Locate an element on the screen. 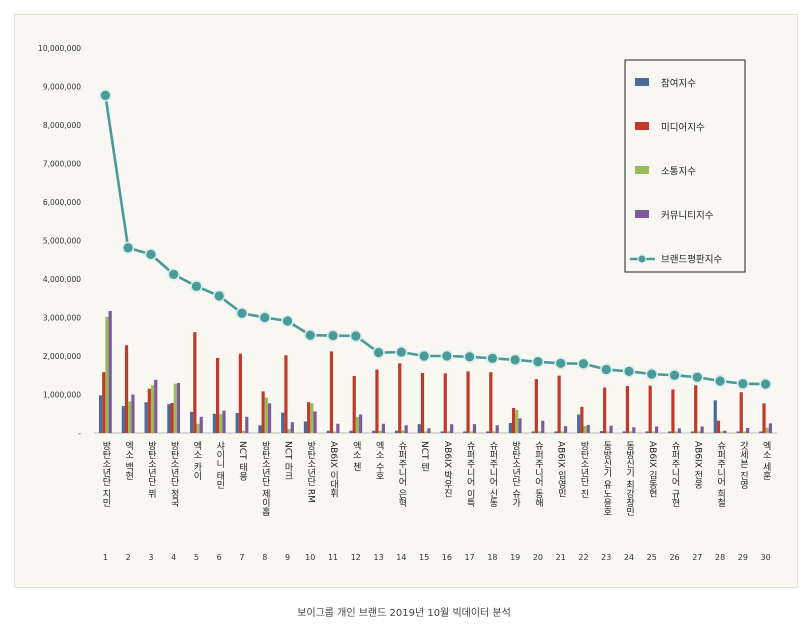 Image resolution: width=808 pixels, height=641 pixels. category-label-4: 방탄소년단 정국 is located at coordinates (174, 474).